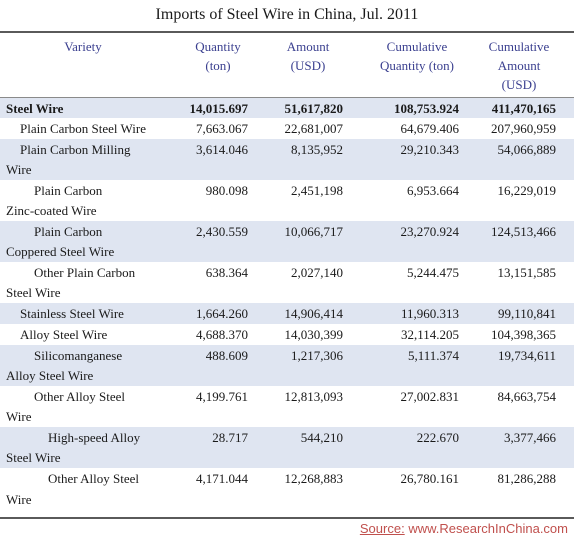  What do you see at coordinates (433, 355) in the screenshot?
I see `row-cumulative-quantity: 5,111.374` at bounding box center [433, 355].